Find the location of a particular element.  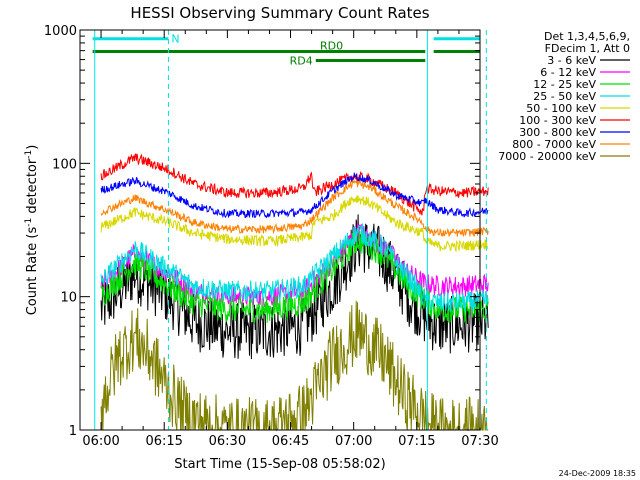

legend-label-4: 50 - 100 keV is located at coordinates (561, 108).